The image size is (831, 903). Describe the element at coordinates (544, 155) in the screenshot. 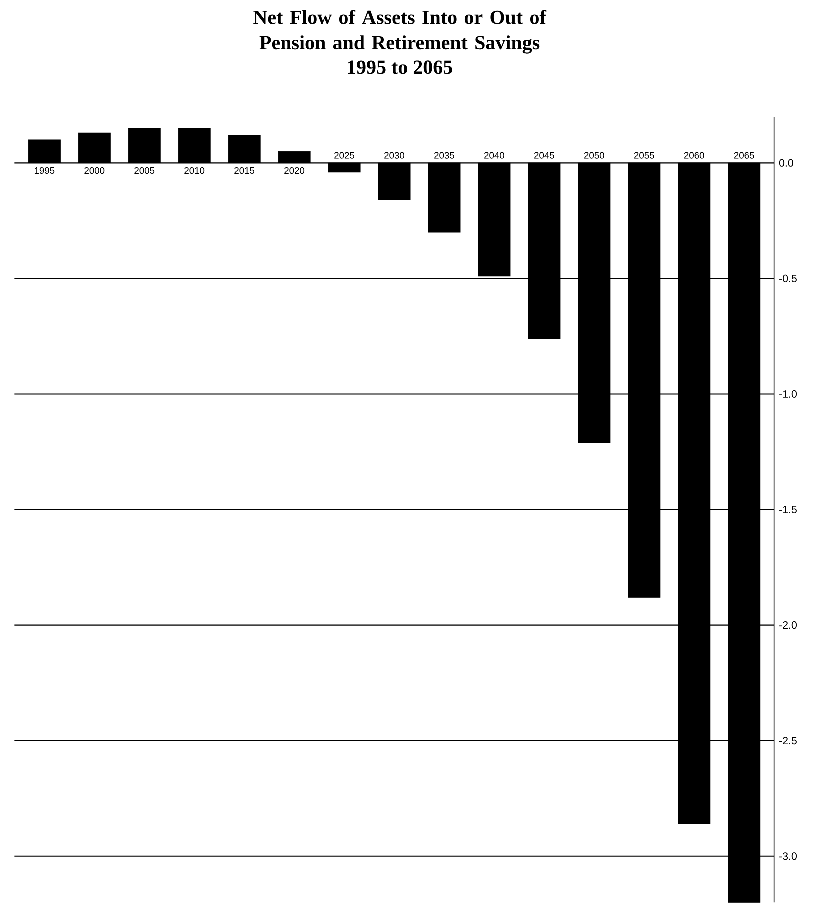

I see `x-tick-label: 2045` at that location.